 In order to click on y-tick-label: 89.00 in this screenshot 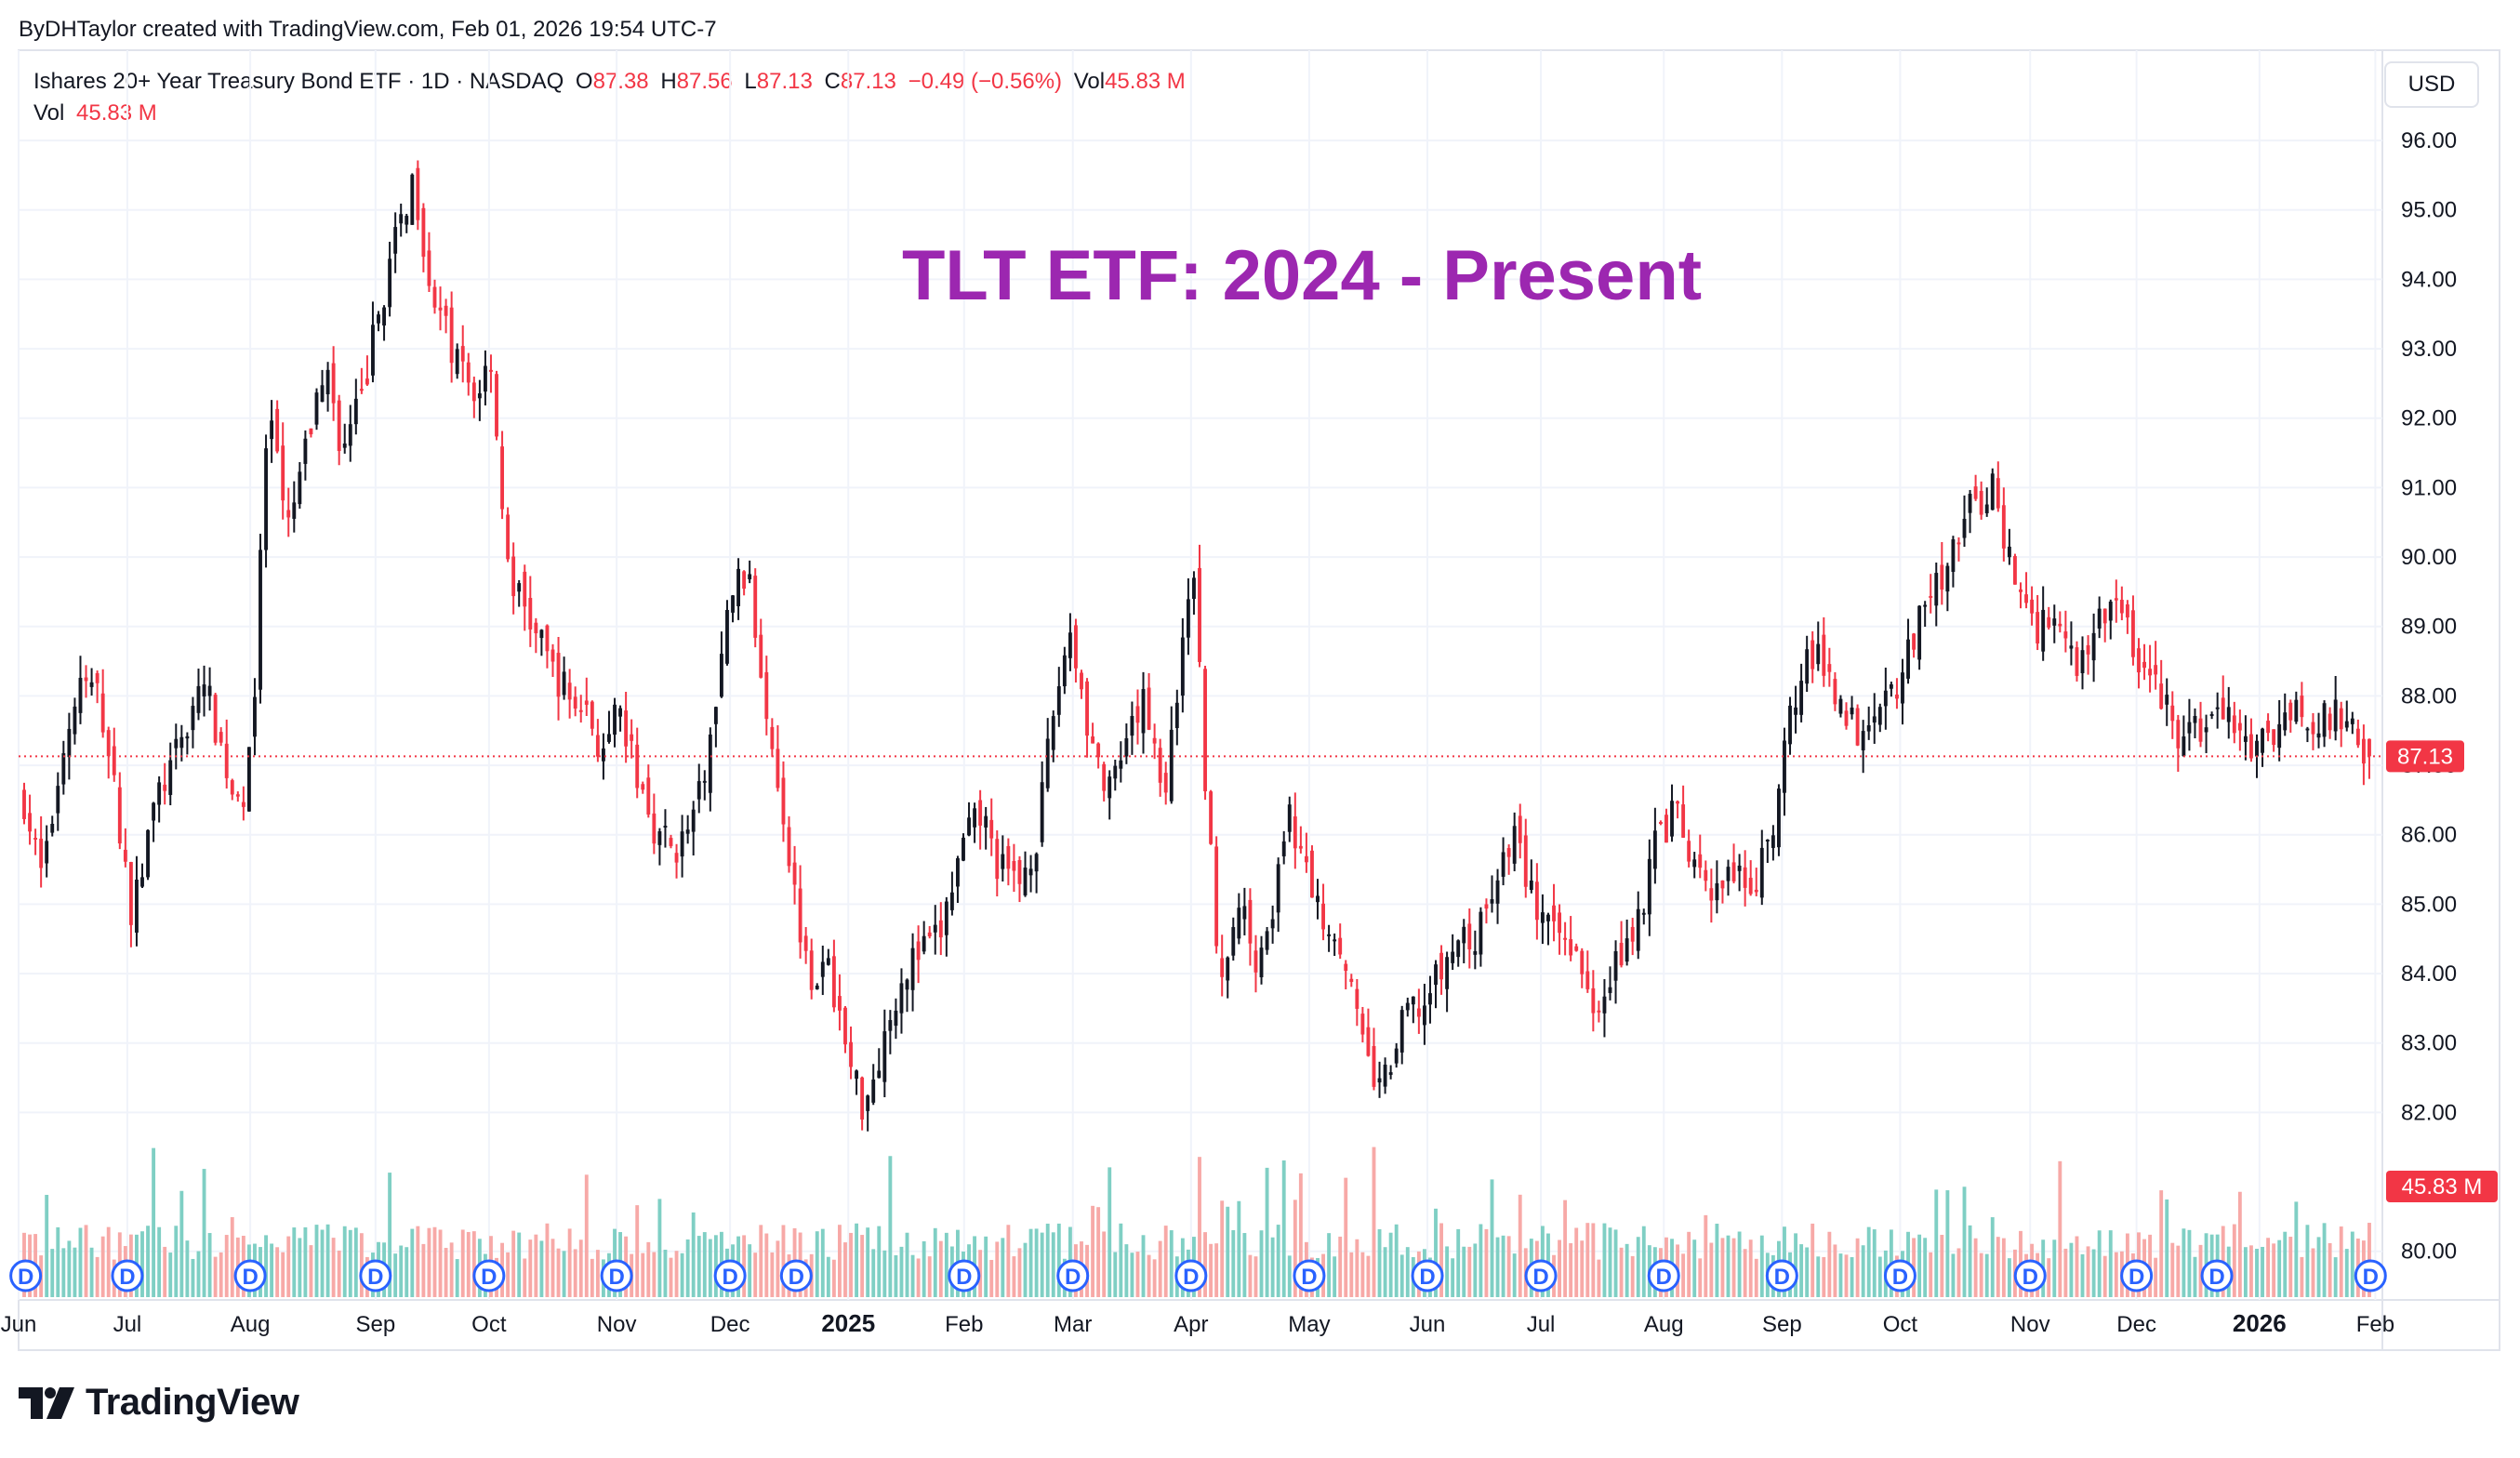, I will do `click(2429, 627)`.